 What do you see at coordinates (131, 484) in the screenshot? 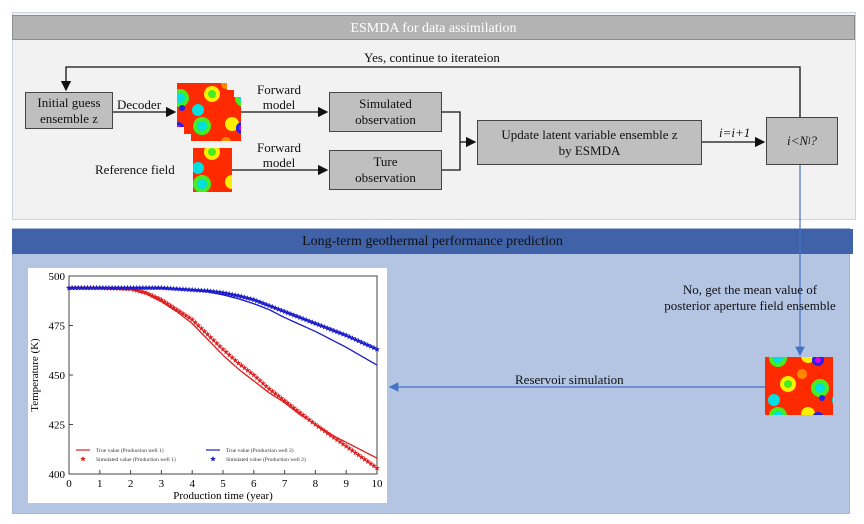
I see `x-tick-label: 2` at bounding box center [131, 484].